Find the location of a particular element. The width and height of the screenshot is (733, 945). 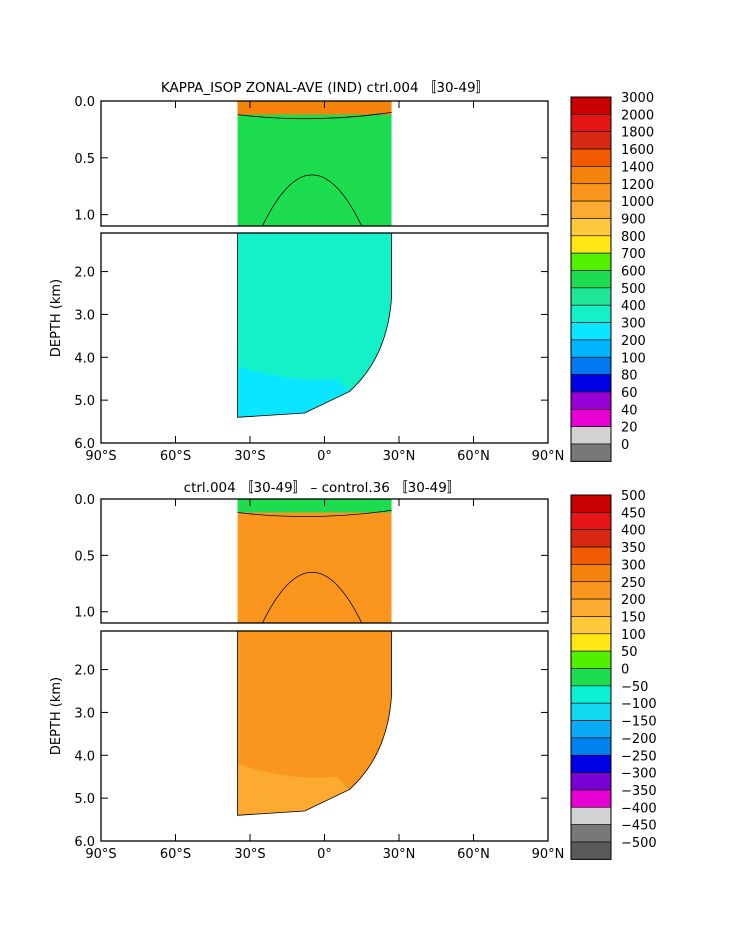

y-tick-label: 0.0 is located at coordinates (84, 500).